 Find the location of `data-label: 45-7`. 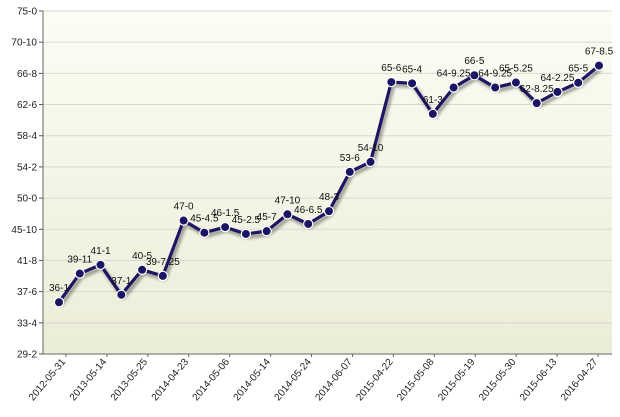

data-label: 45-7 is located at coordinates (267, 217).